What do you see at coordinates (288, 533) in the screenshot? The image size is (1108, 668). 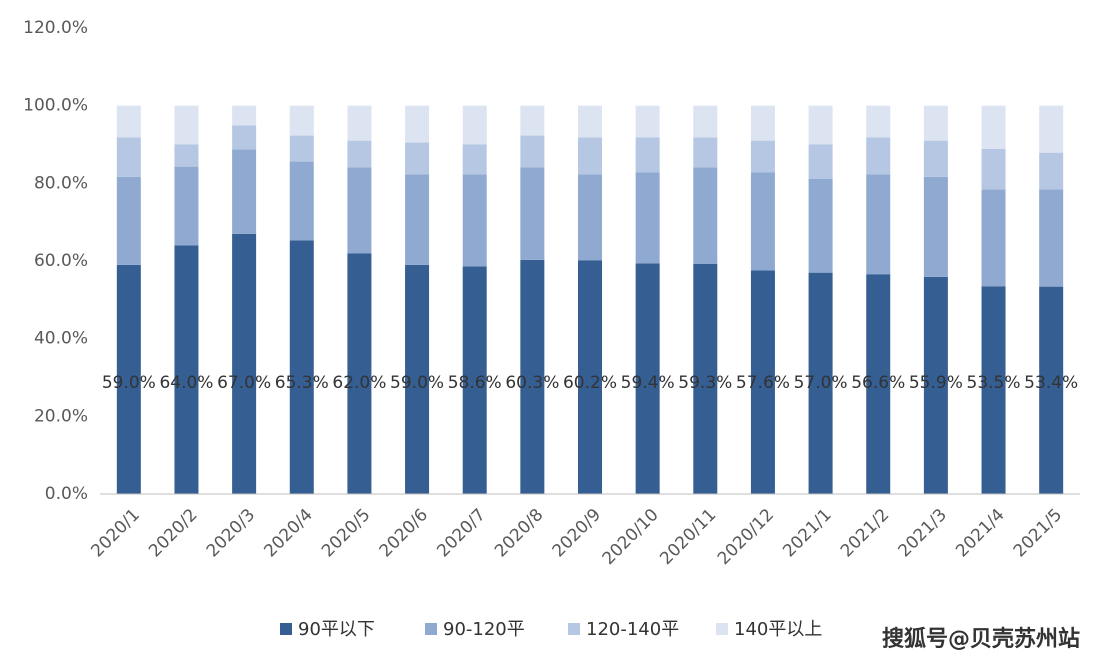 I see `x-tick-label: 2020/4` at bounding box center [288, 533].